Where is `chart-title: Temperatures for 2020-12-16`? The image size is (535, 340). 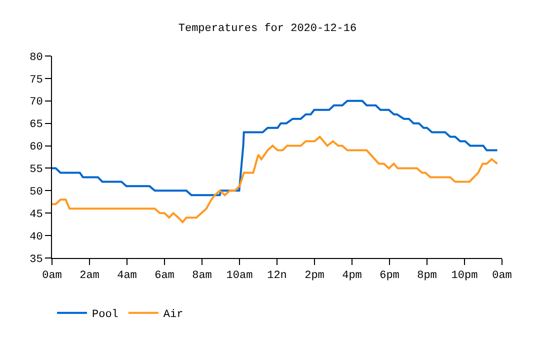
chart-title: Temperatures for 2020-12-16 is located at coordinates (267, 29).